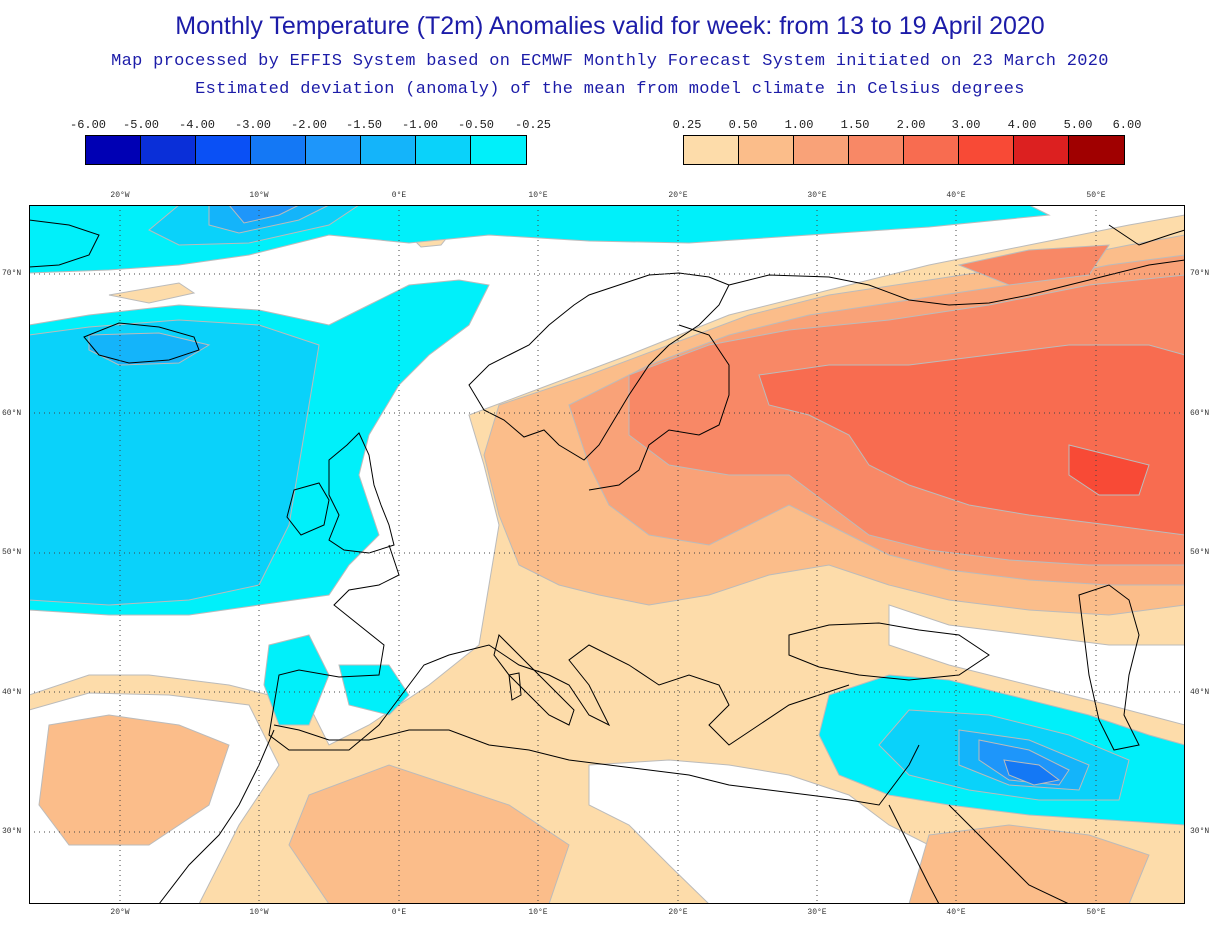 This screenshot has height=934, width=1220. I want to click on lon-label-bottom: 20°W, so click(120, 912).